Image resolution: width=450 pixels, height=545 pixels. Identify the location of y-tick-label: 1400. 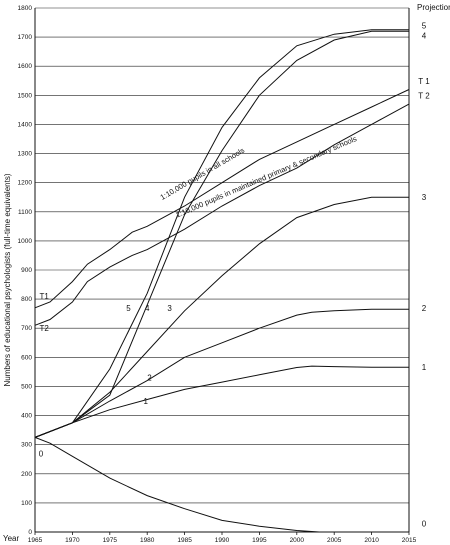
(25, 124).